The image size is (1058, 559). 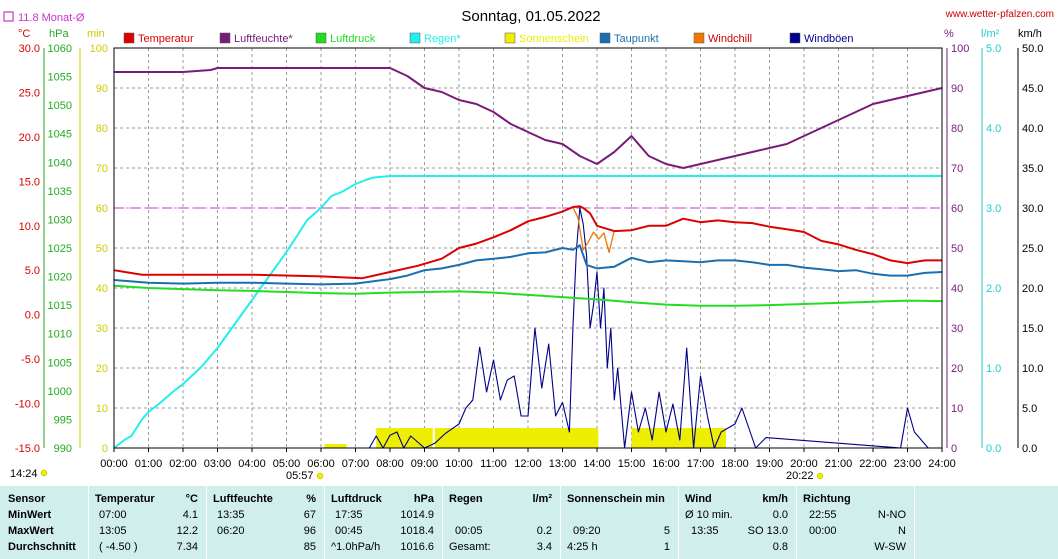 What do you see at coordinates (187, 547) in the screenshot?
I see `stats-temp-avg-value: 7.34` at bounding box center [187, 547].